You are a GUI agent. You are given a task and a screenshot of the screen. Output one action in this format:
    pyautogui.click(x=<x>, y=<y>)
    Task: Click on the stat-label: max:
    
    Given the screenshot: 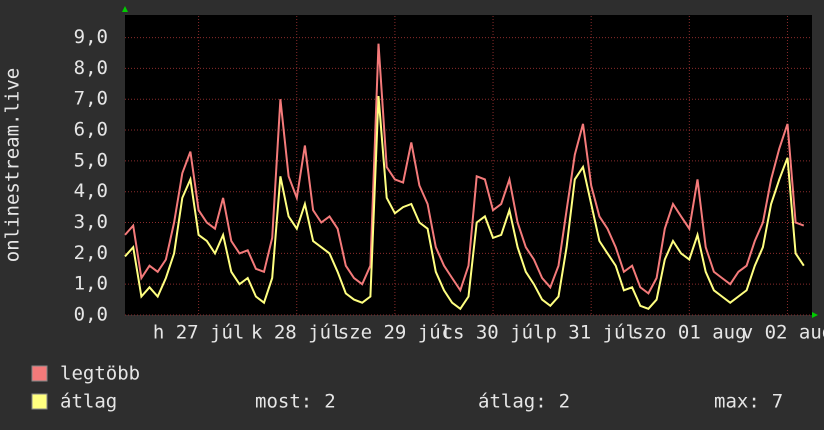 What is the action you would take?
    pyautogui.click(x=737, y=402)
    